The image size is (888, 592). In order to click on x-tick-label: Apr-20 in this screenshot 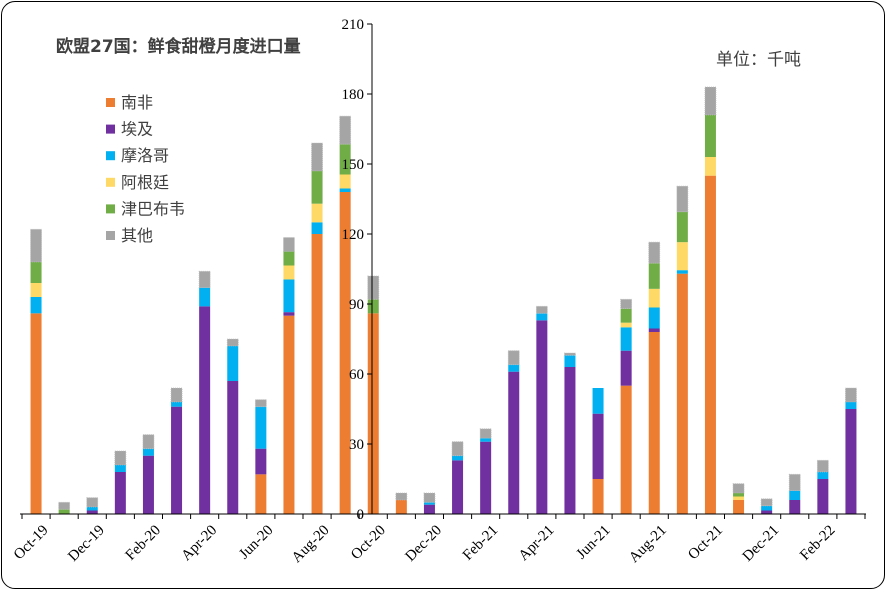, I will do `click(200, 543)`.